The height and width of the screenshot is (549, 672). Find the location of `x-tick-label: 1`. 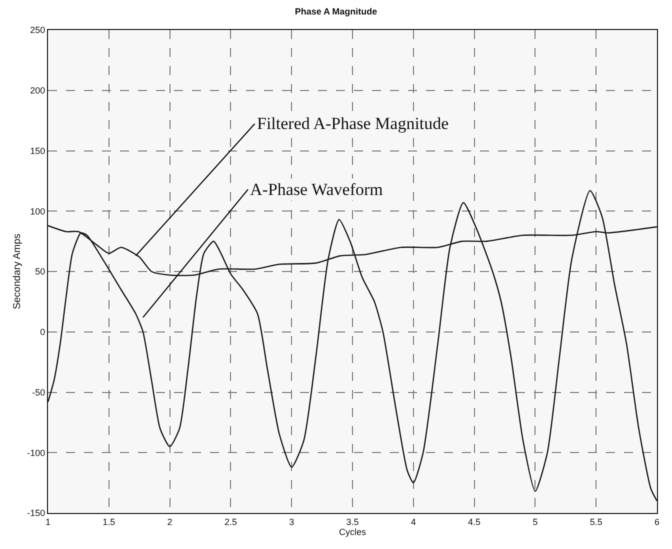

x-tick-label: 1 is located at coordinates (48, 521).